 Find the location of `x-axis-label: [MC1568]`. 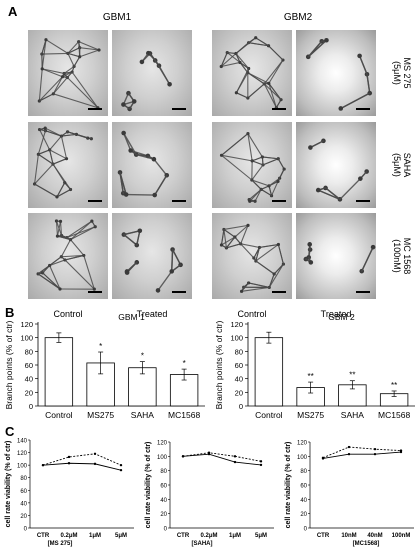

x-axis-label: [MC1568] is located at coordinates (366, 544).